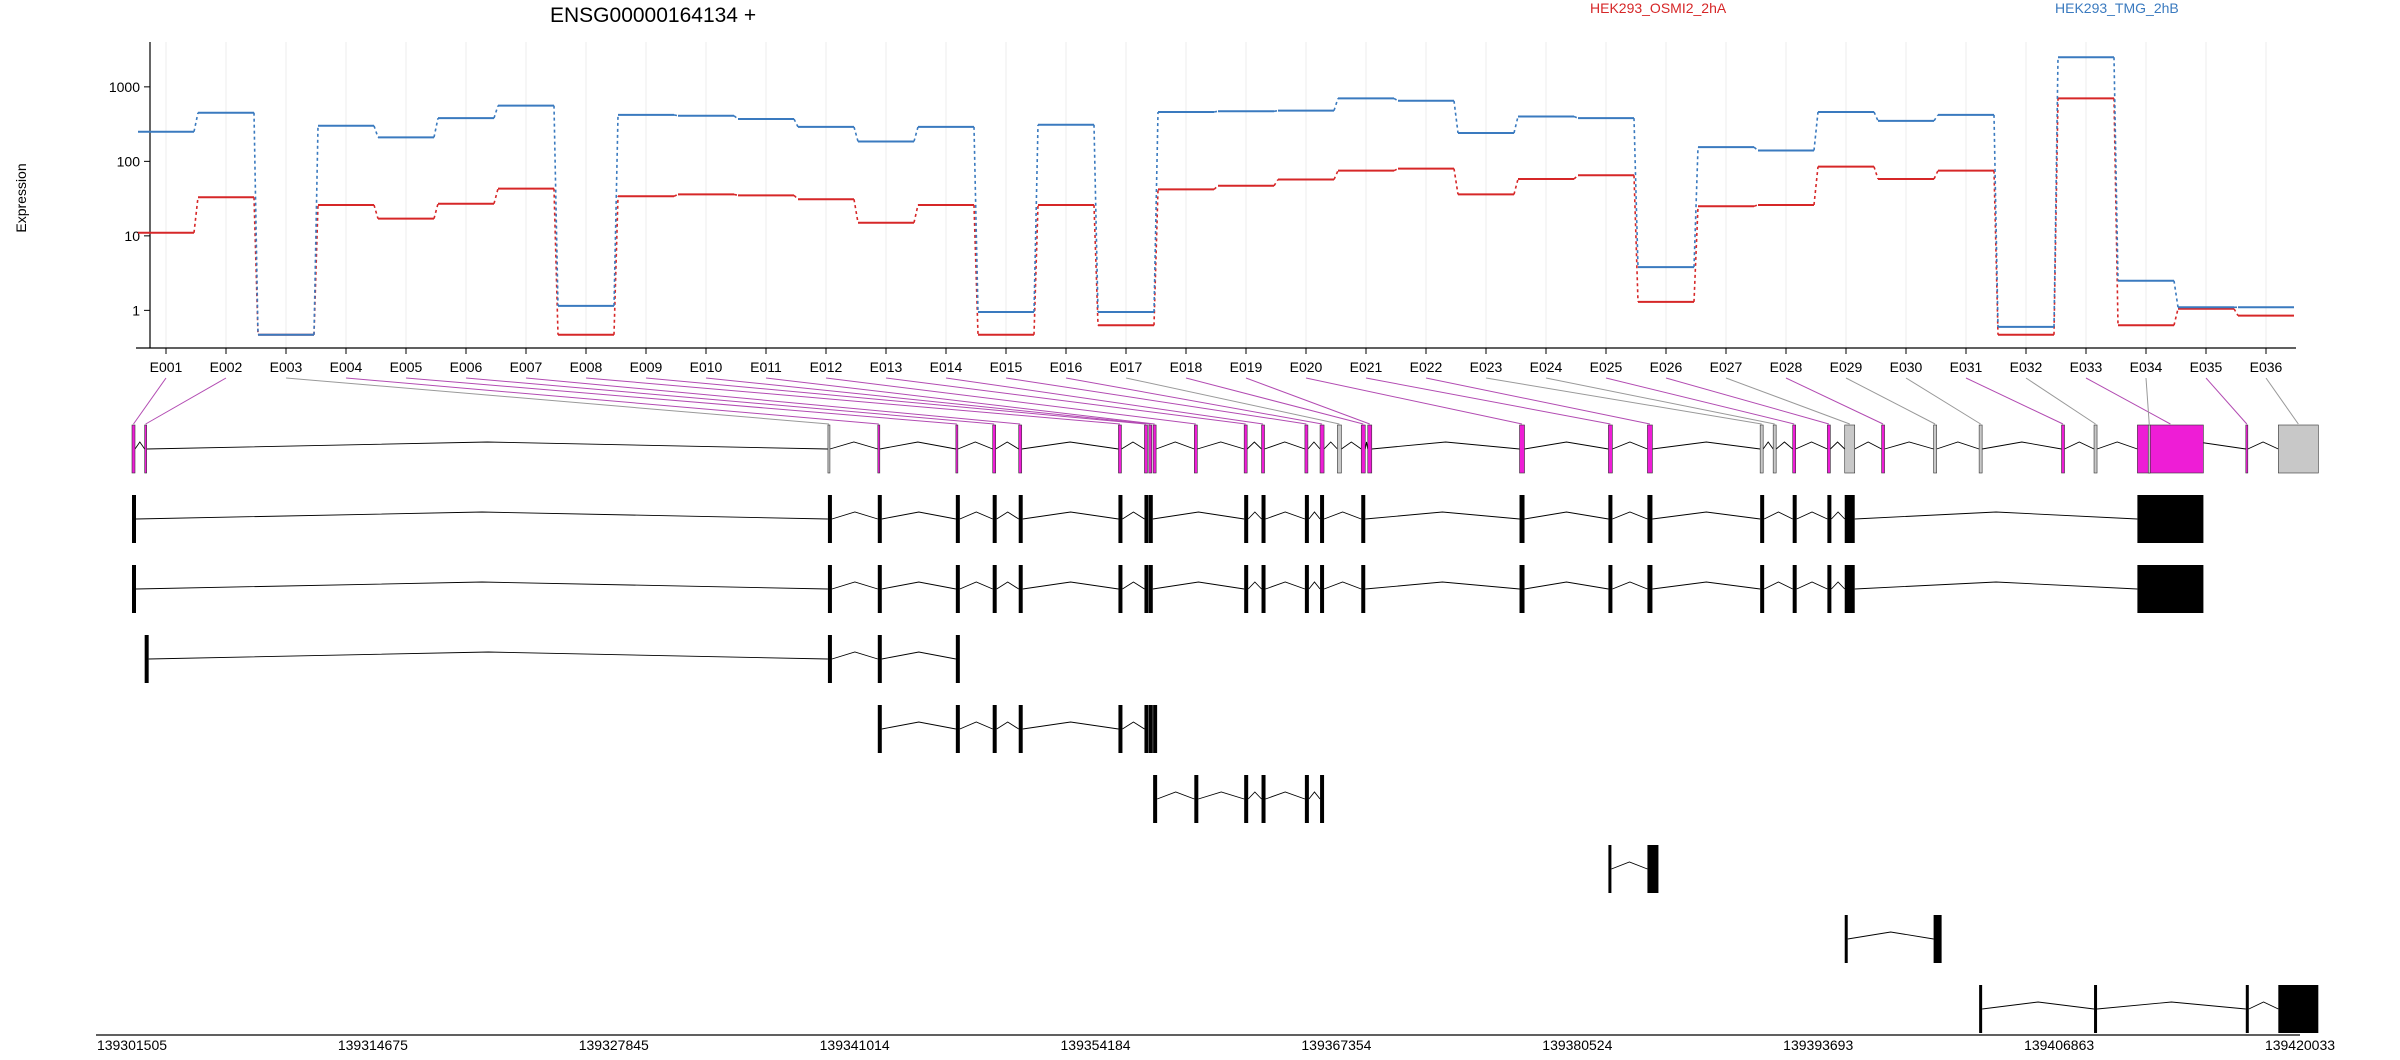 The image size is (2400, 1060). I want to click on exon-label: E029, so click(1846, 367).